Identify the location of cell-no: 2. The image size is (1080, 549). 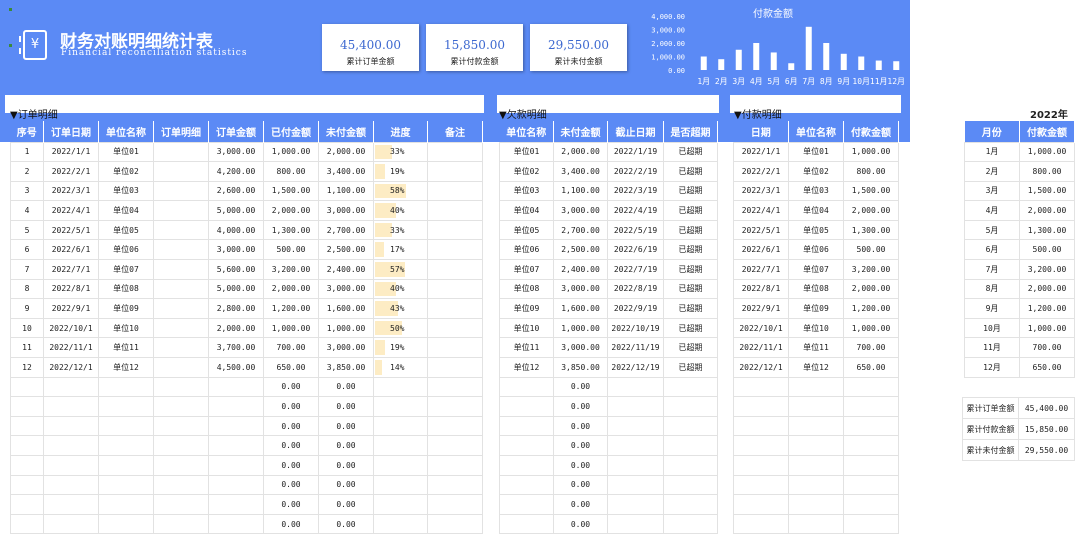
(27, 171).